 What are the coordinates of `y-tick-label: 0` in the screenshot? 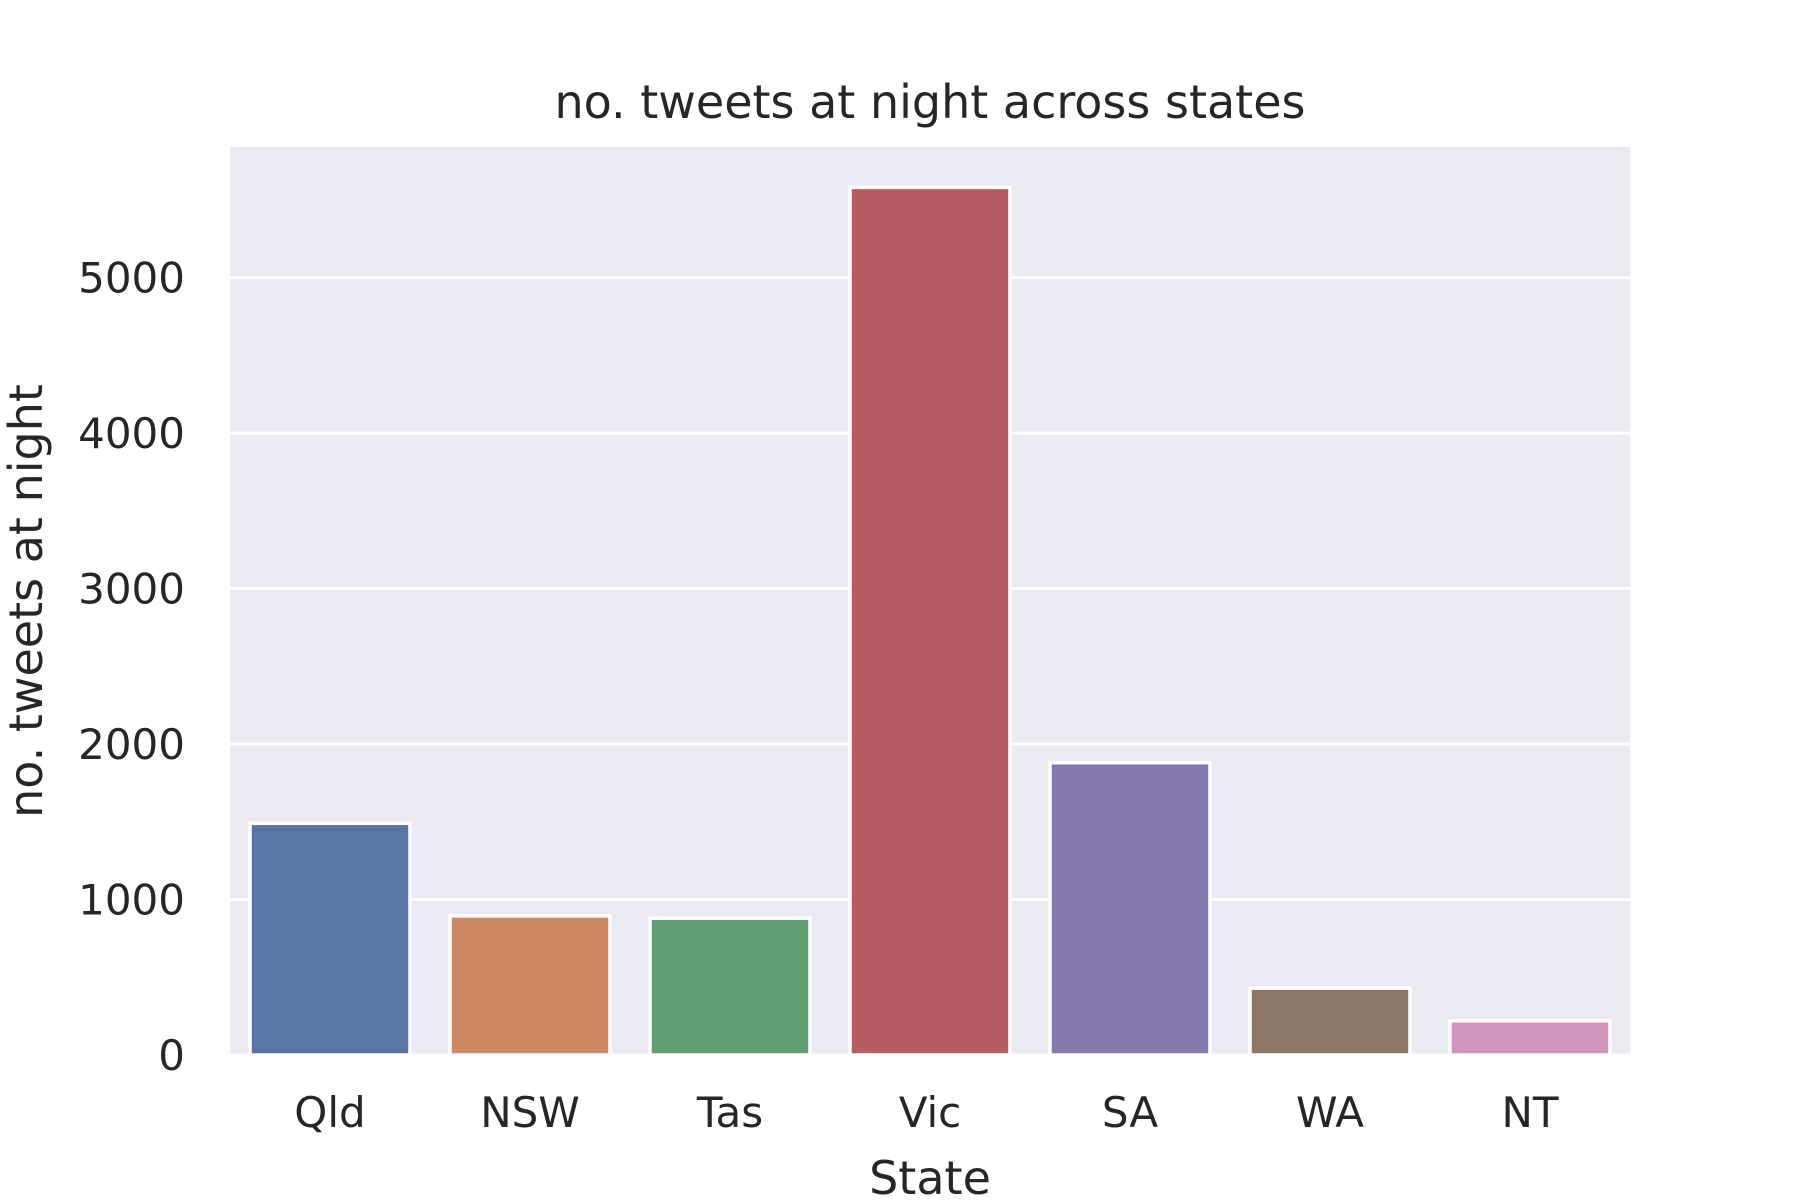 It's located at (171, 1055).